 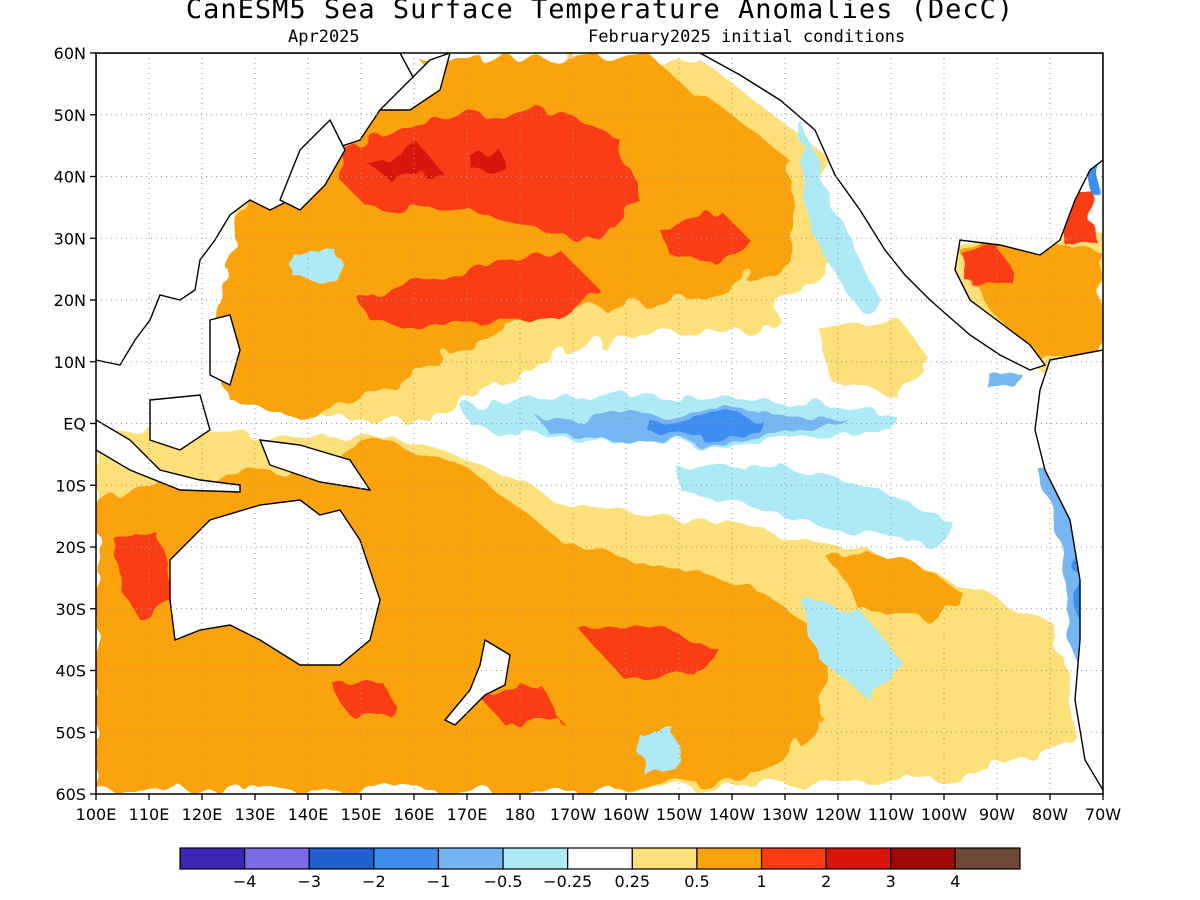 I want to click on lat-label: 30N, so click(x=70, y=238).